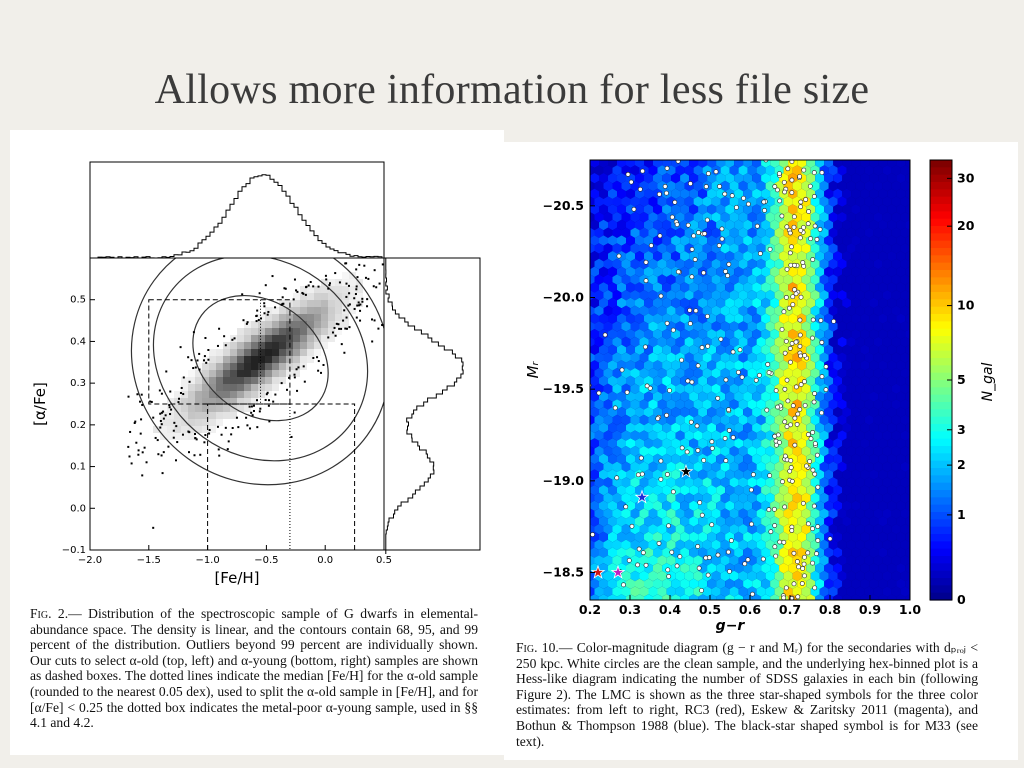  I want to click on y-tick-label: −18.5, so click(563, 572).